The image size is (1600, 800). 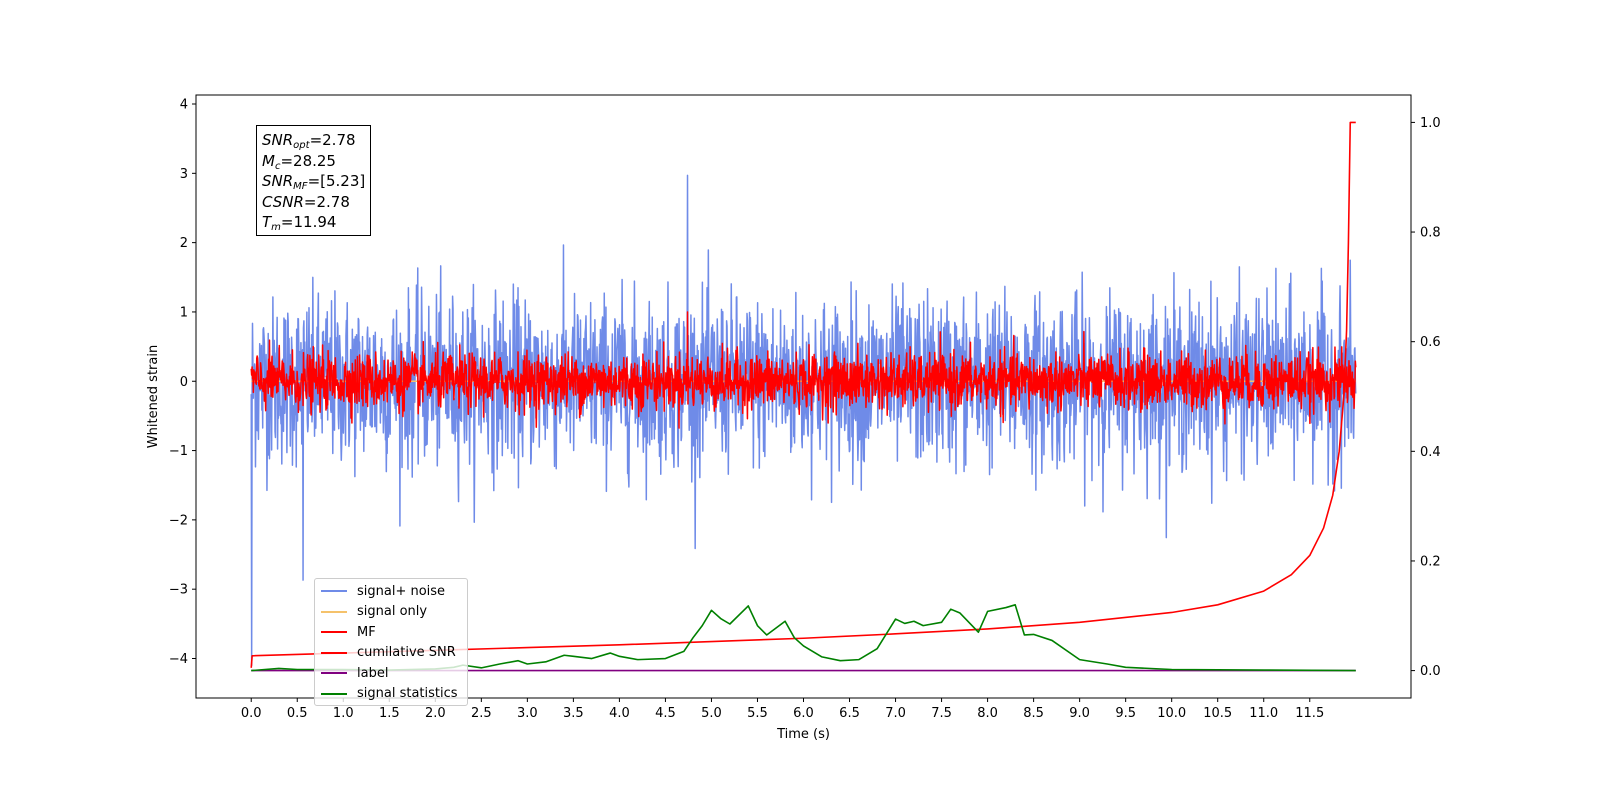 I want to click on x-tick-label: 1.0, so click(x=343, y=713).